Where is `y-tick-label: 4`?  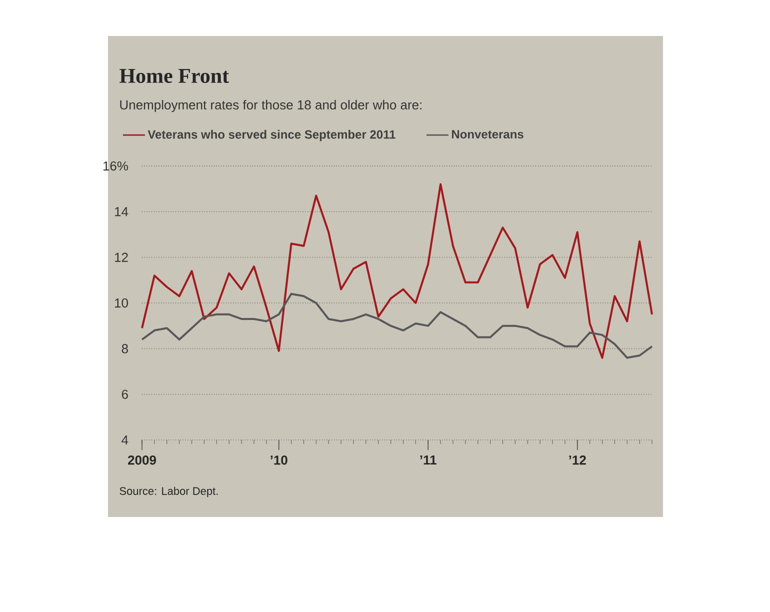
y-tick-label: 4 is located at coordinates (125, 440).